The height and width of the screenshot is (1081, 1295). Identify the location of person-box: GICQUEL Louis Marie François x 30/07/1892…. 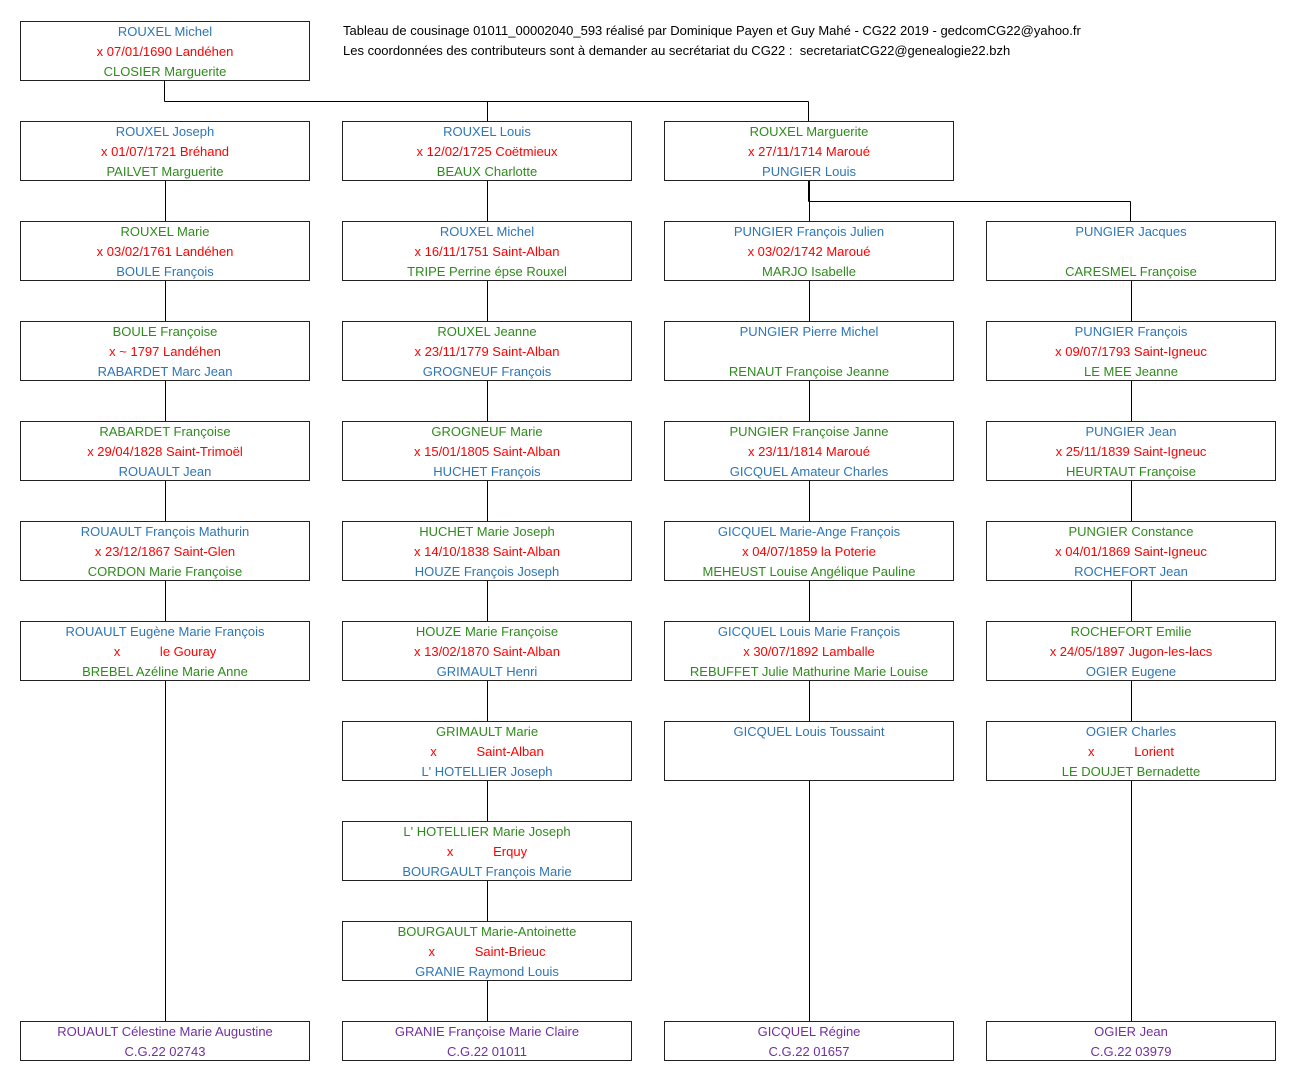
(809, 651).